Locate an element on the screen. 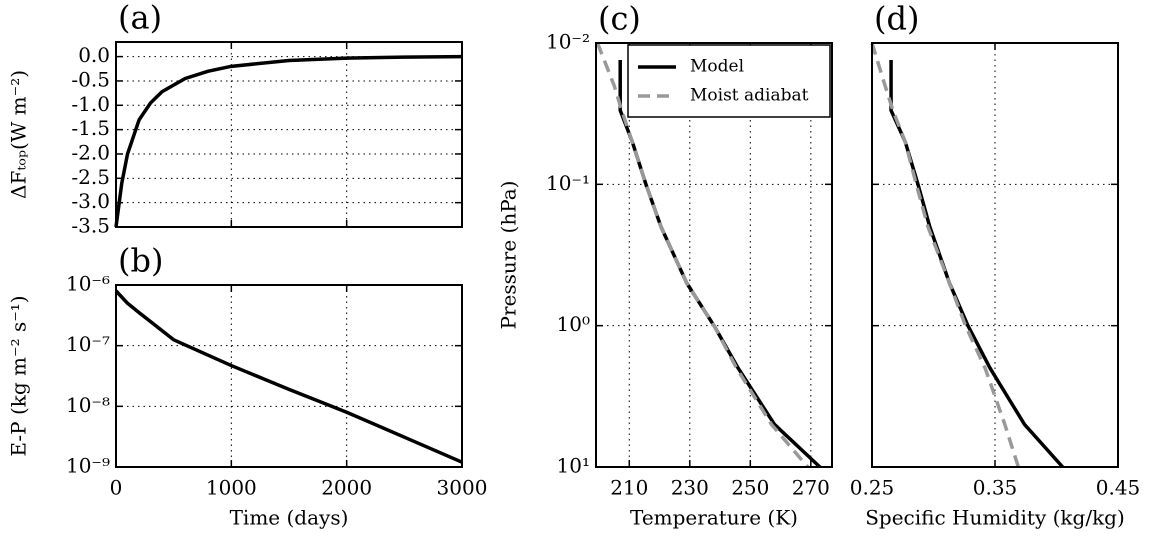  legend-box is located at coordinates (729, 81).